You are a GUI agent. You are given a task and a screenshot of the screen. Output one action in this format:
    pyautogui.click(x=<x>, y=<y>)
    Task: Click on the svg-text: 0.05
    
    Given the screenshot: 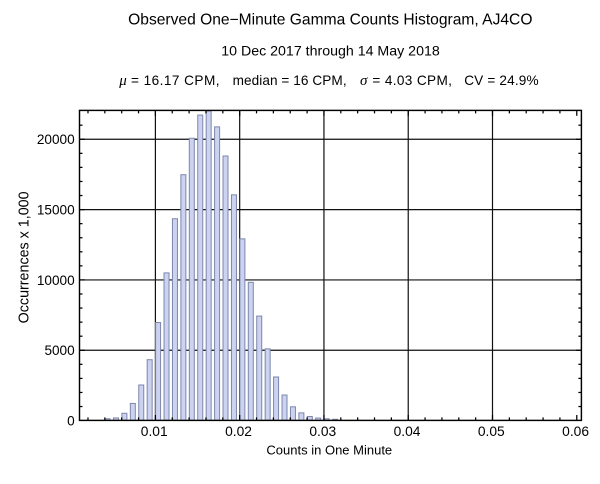 What is the action you would take?
    pyautogui.click(x=491, y=431)
    